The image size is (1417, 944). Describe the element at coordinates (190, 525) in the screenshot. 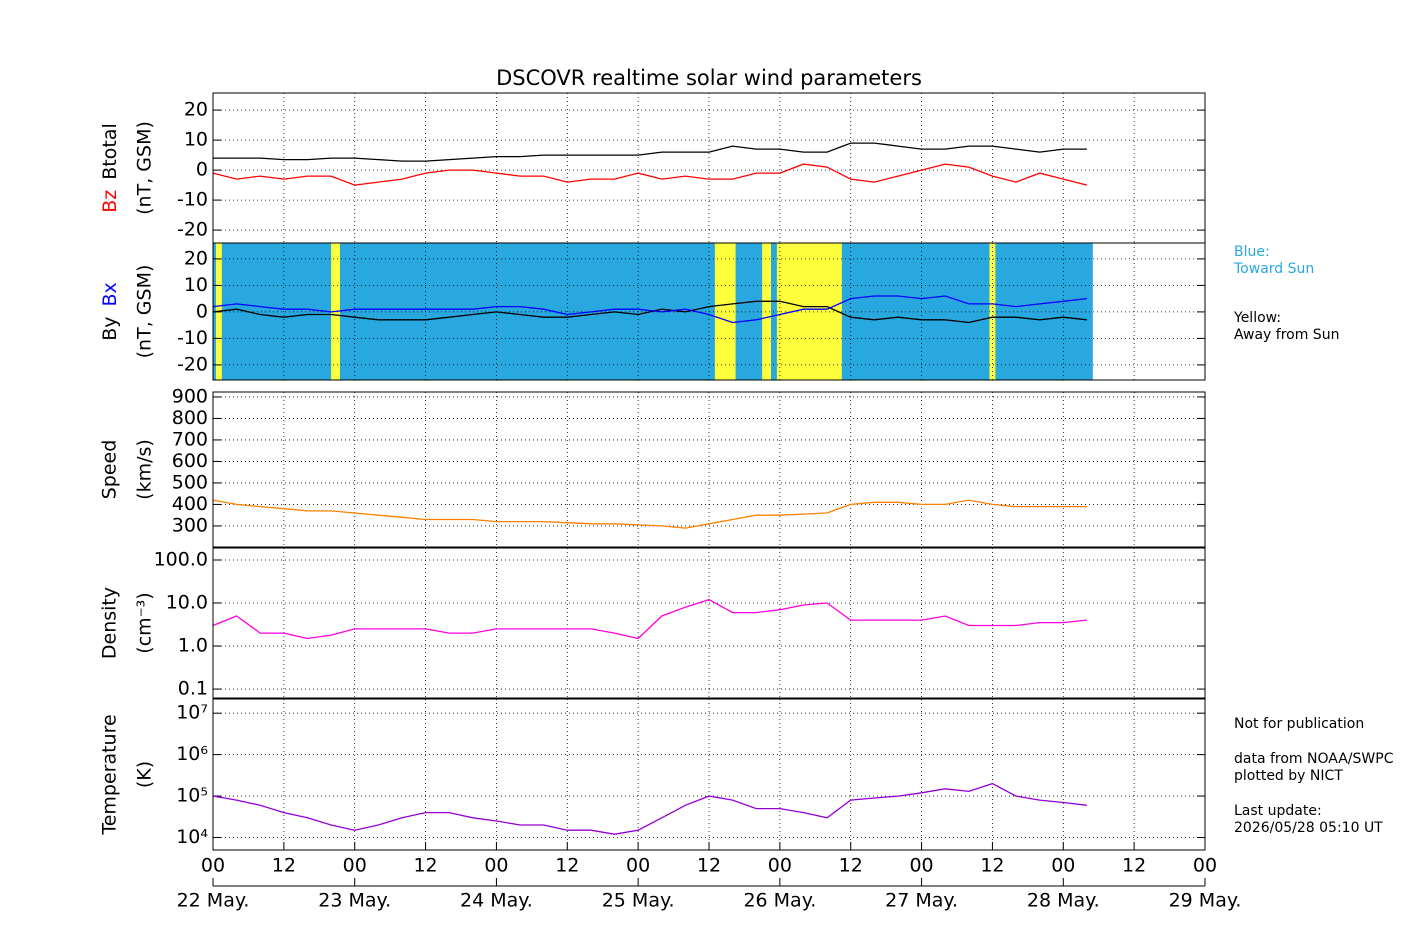

I see `y-tick-label: 300` at that location.